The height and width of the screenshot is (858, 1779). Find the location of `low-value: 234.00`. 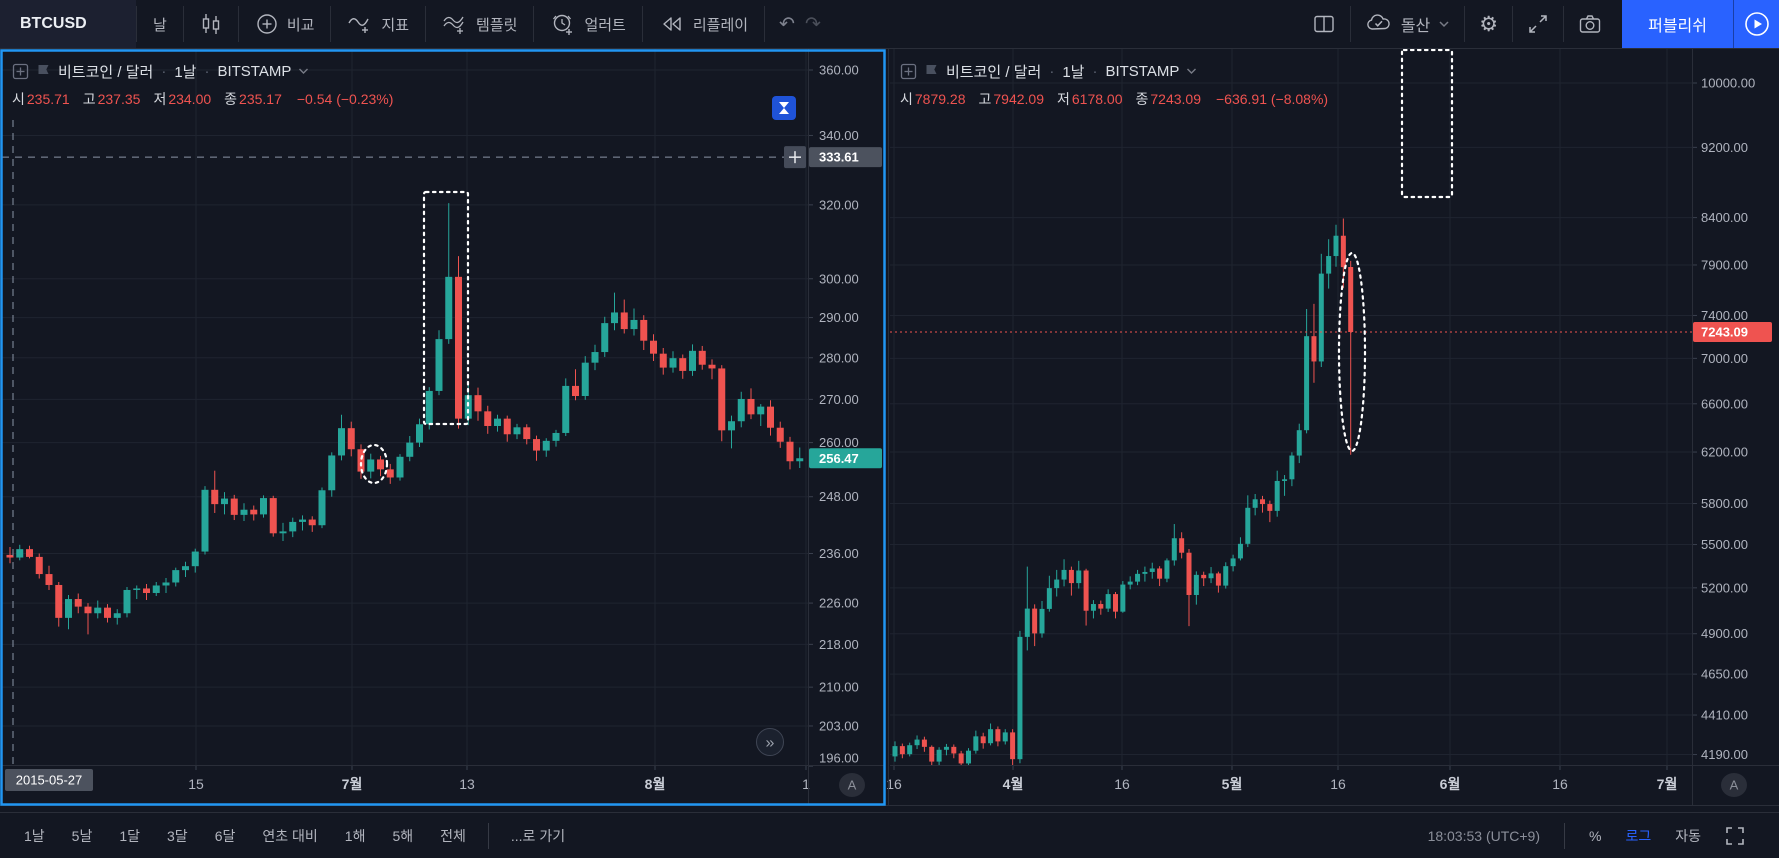

low-value: 234.00 is located at coordinates (190, 99).